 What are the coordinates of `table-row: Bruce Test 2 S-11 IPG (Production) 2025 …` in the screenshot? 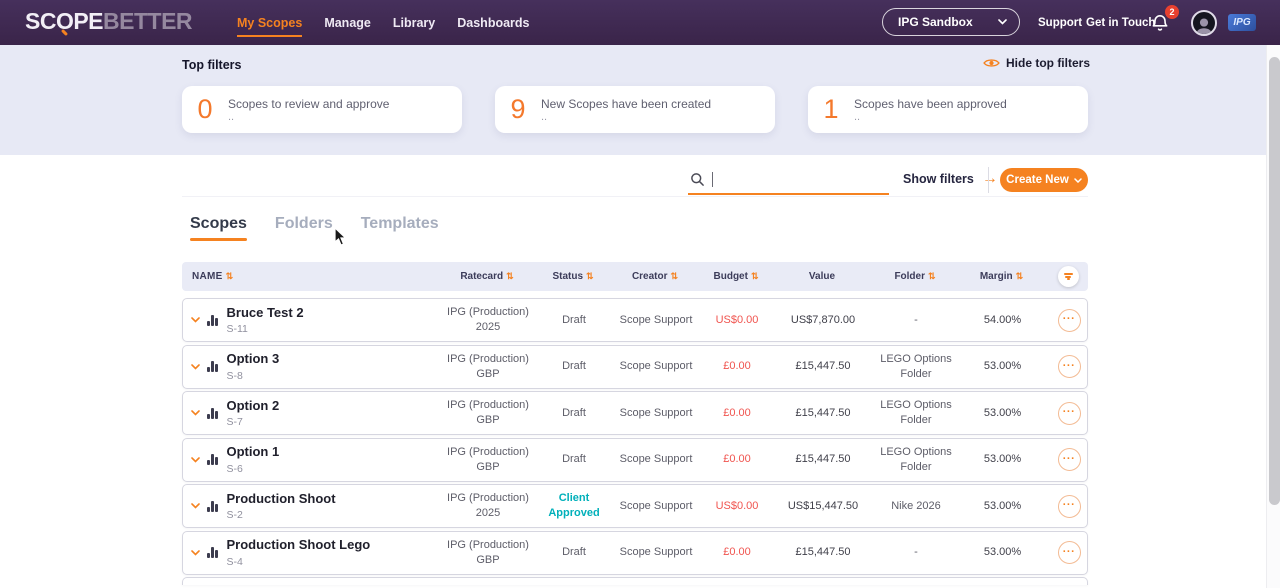 It's located at (635, 320).